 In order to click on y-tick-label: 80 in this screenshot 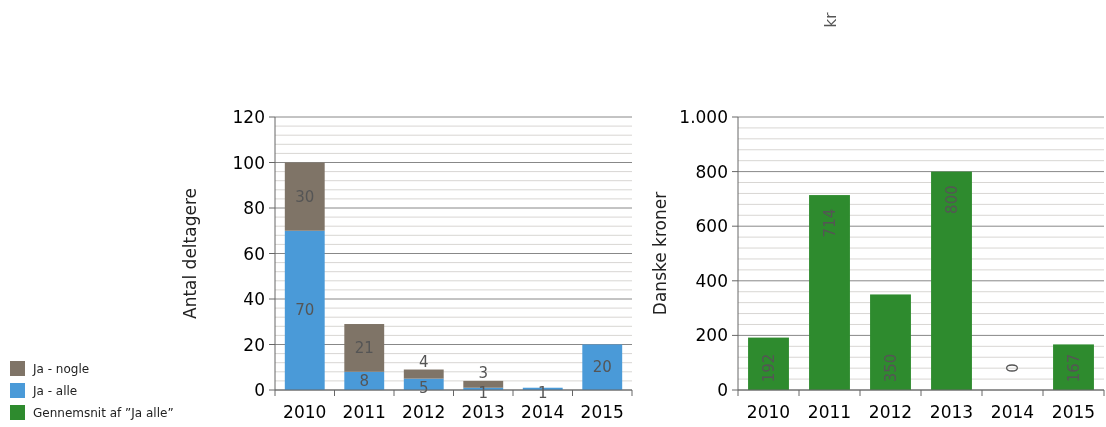, I will do `click(254, 208)`.